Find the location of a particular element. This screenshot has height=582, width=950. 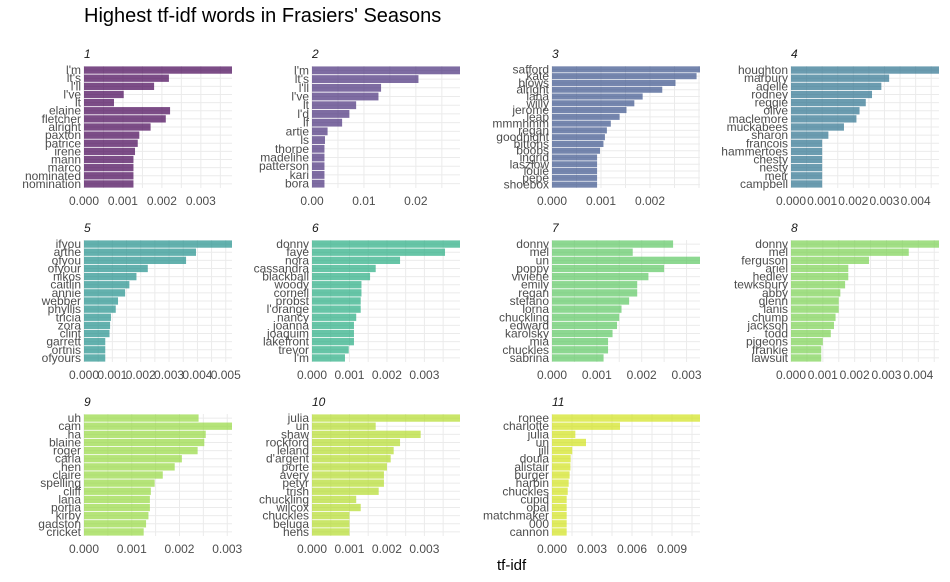

category-label: l'm is located at coordinates (301, 358).